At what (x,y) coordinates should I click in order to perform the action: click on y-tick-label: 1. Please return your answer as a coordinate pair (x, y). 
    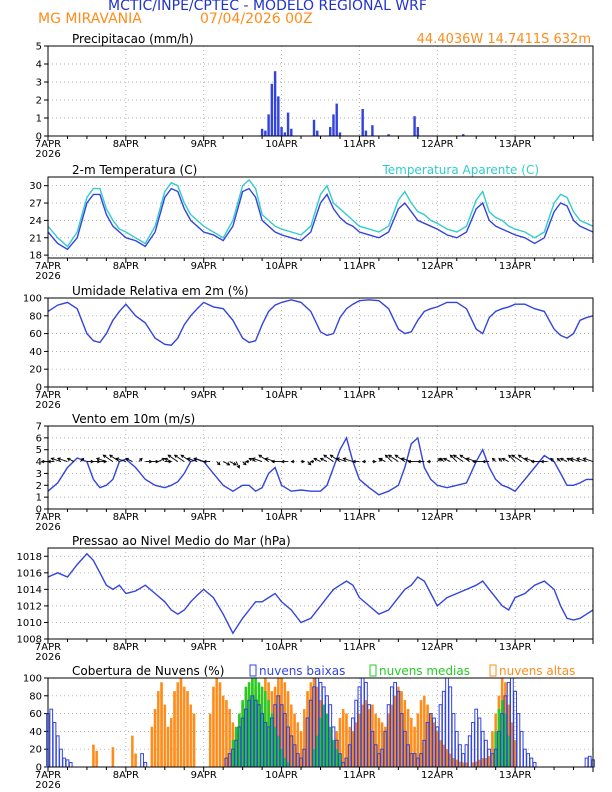
    Looking at the image, I should click on (39, 498).